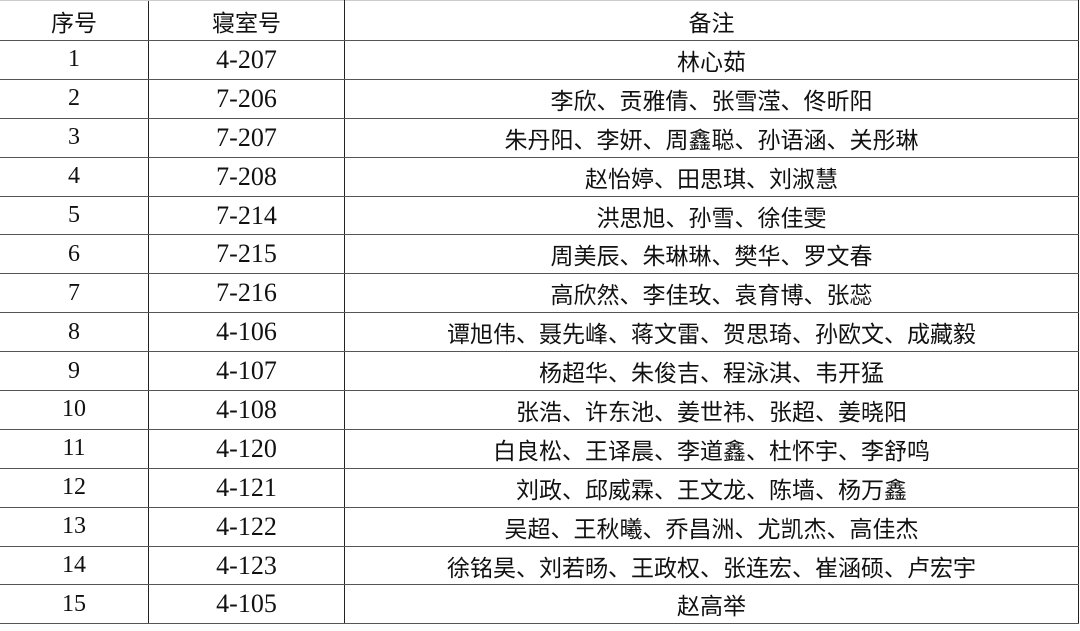  What do you see at coordinates (74, 60) in the screenshot?
I see `index-cell: 1` at bounding box center [74, 60].